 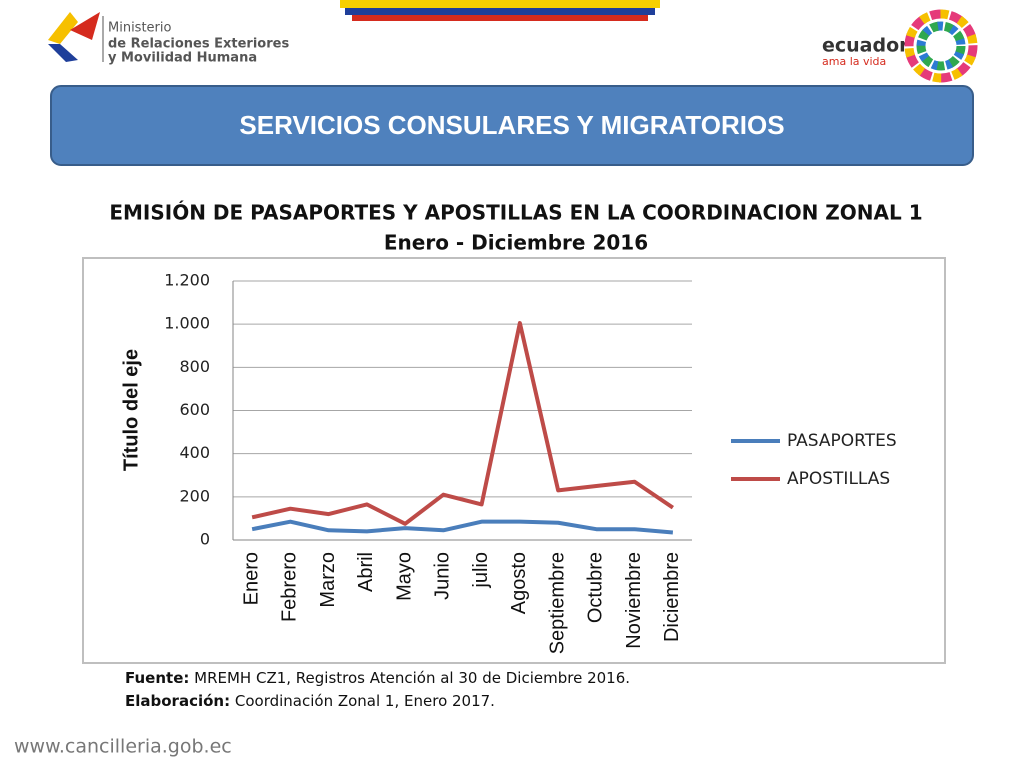 What do you see at coordinates (182, 58) in the screenshot?
I see `ministry-line: y Movilidad Humana` at bounding box center [182, 58].